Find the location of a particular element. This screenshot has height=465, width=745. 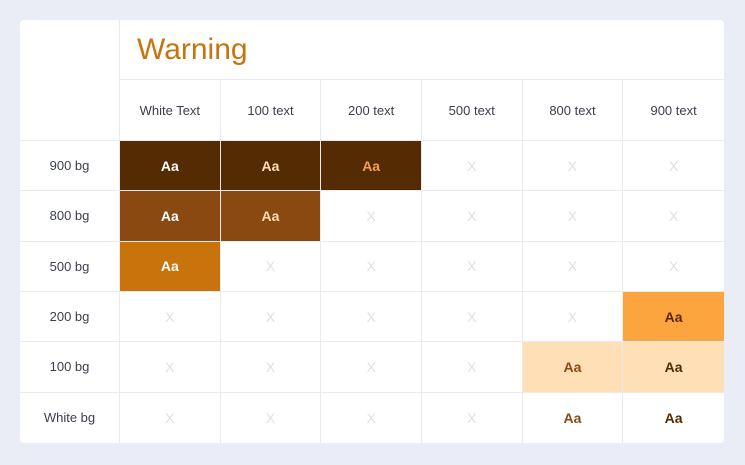

row-header: 100 bg is located at coordinates (70, 367).